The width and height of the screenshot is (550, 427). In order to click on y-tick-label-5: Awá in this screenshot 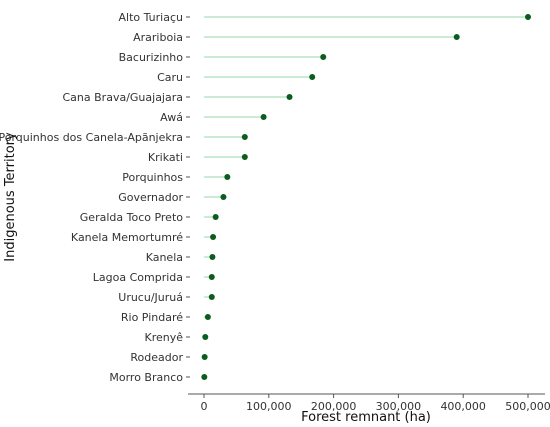, I will do `click(171, 117)`.